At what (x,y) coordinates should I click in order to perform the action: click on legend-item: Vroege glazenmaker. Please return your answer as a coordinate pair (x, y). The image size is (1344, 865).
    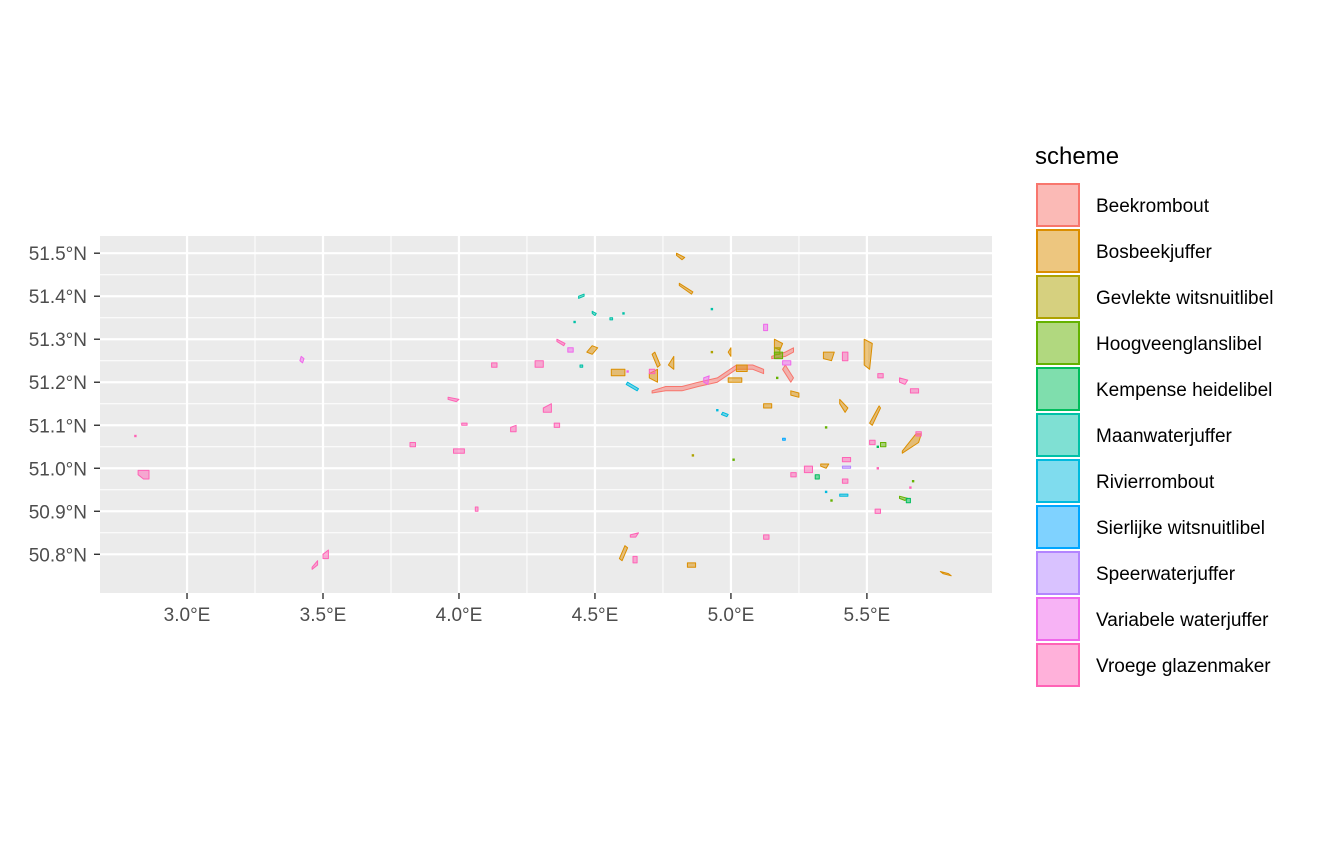
    Looking at the image, I should click on (1153, 665).